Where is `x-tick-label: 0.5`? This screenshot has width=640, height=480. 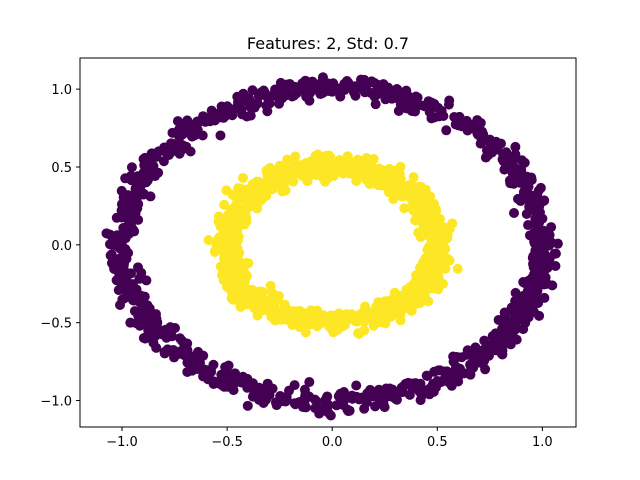 x-tick-label: 0.5 is located at coordinates (437, 442).